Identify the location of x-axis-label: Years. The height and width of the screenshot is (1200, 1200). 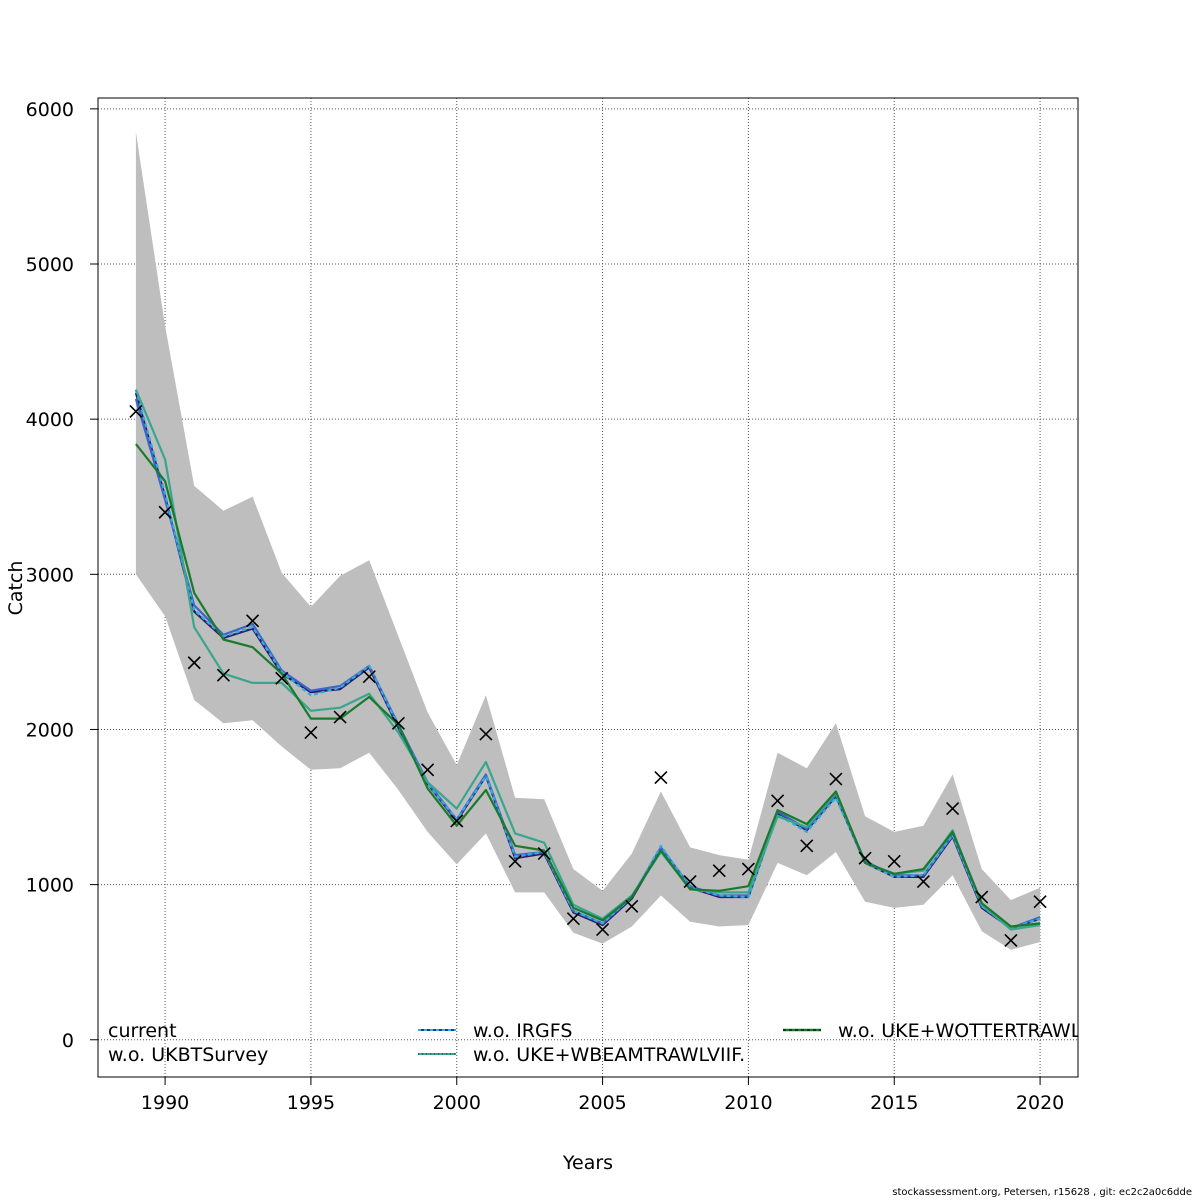
(587, 1163).